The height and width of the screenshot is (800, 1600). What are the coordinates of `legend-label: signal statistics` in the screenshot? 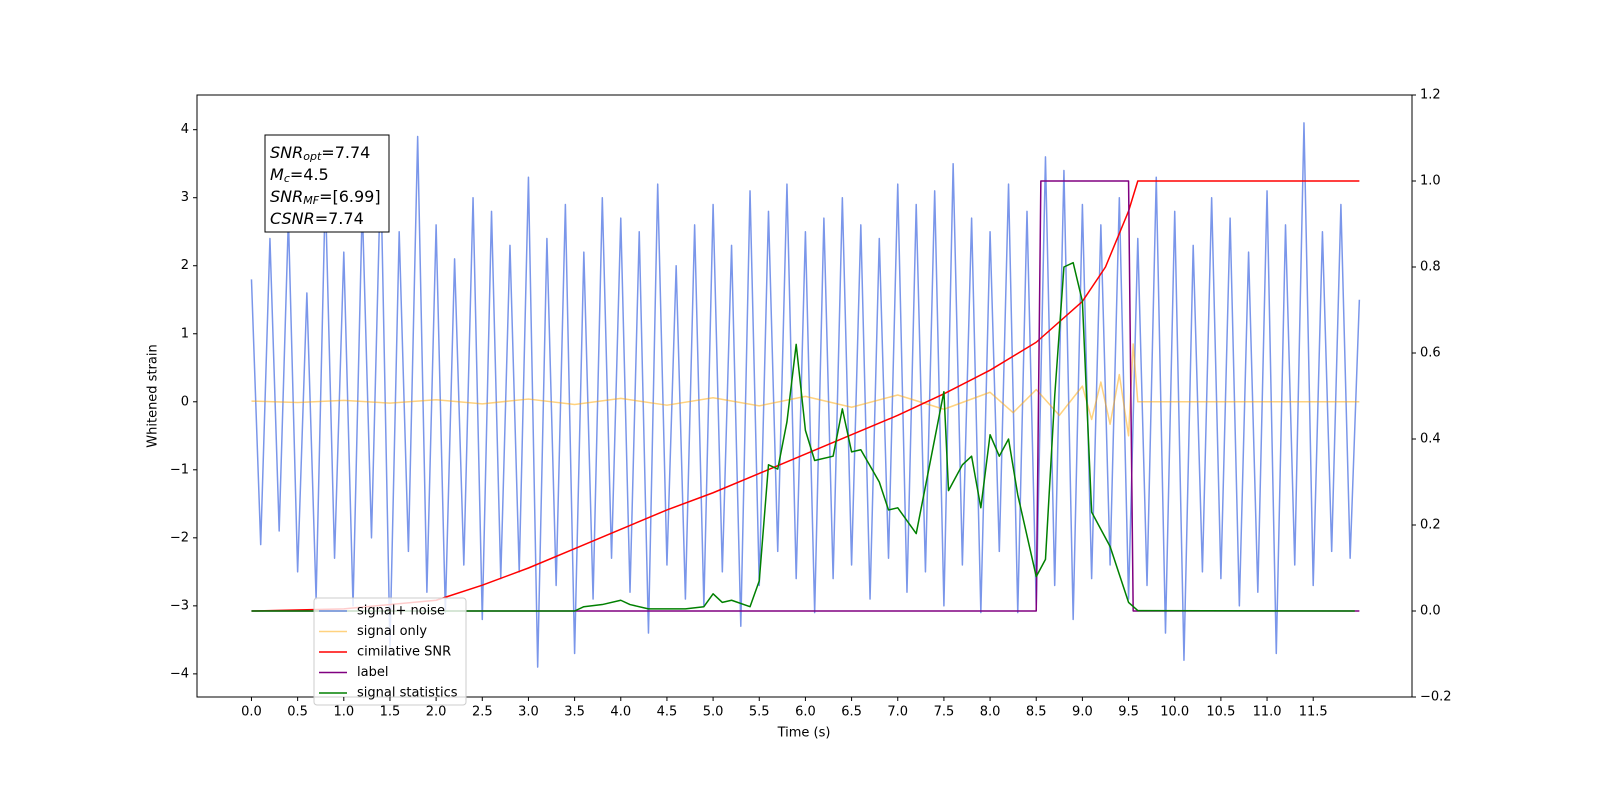 It's located at (407, 693).